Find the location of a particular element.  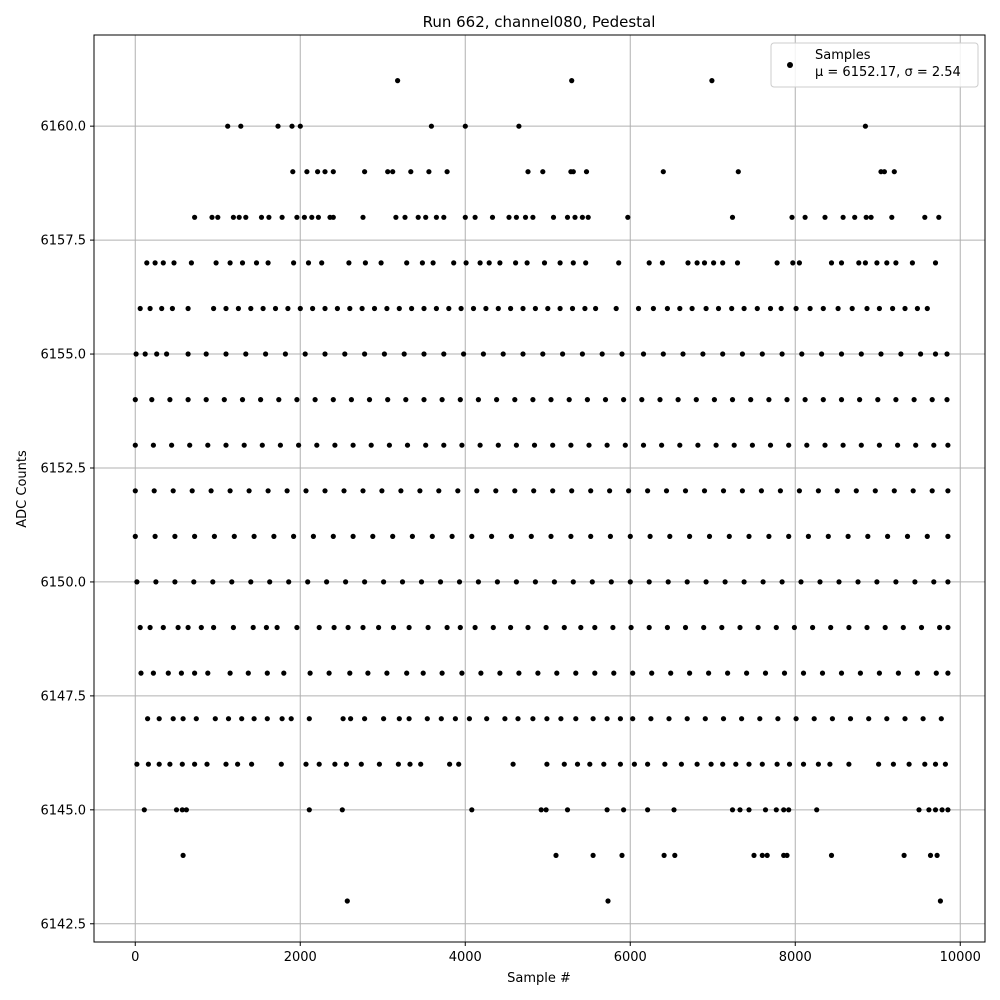

x-tick-label: 10000 is located at coordinates (960, 957).